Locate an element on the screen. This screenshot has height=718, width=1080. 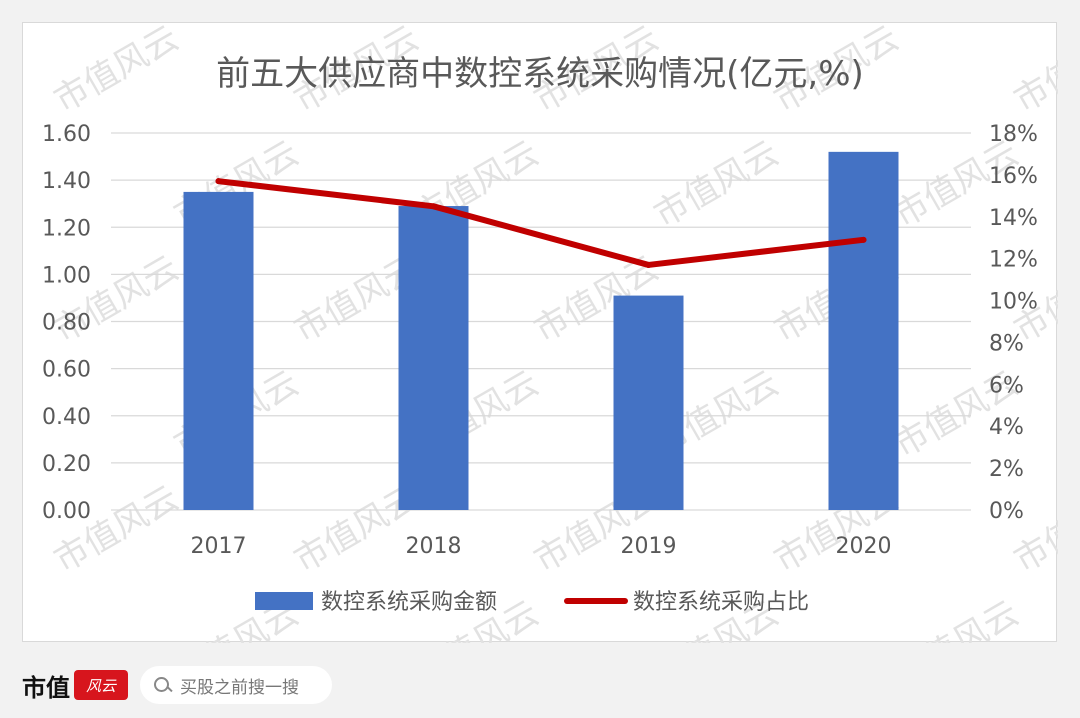
right-tick-label: 6% is located at coordinates (1006, 385).